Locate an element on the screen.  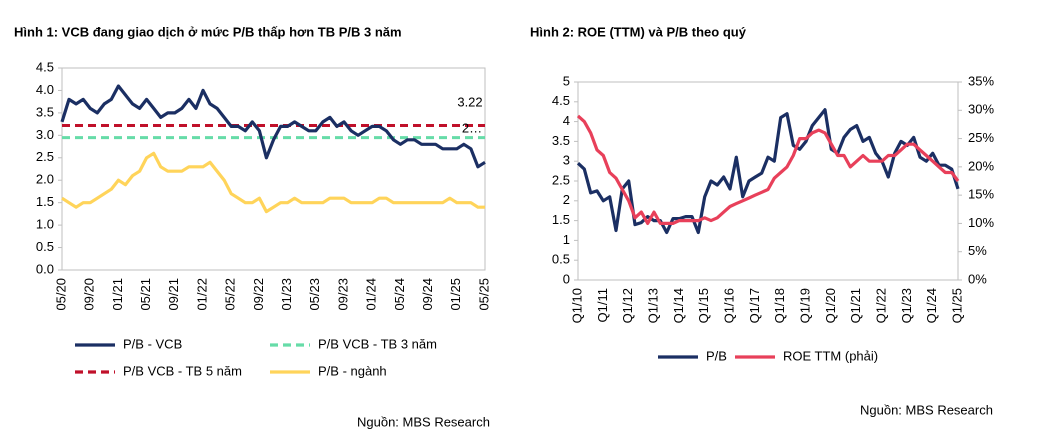
x-tick-label: Q1/14 is located at coordinates (678, 305).